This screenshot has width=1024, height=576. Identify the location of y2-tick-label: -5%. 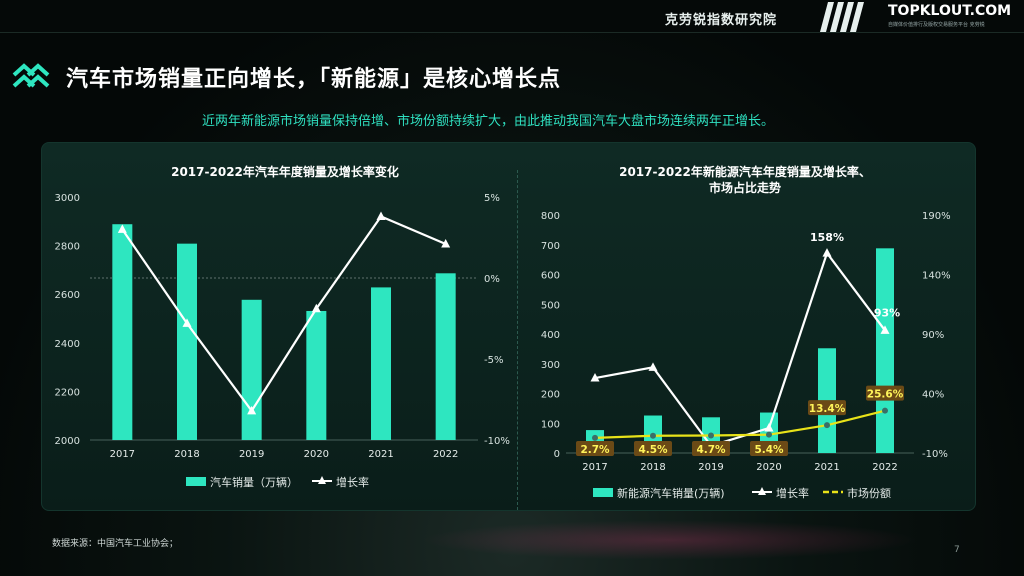
(493, 360).